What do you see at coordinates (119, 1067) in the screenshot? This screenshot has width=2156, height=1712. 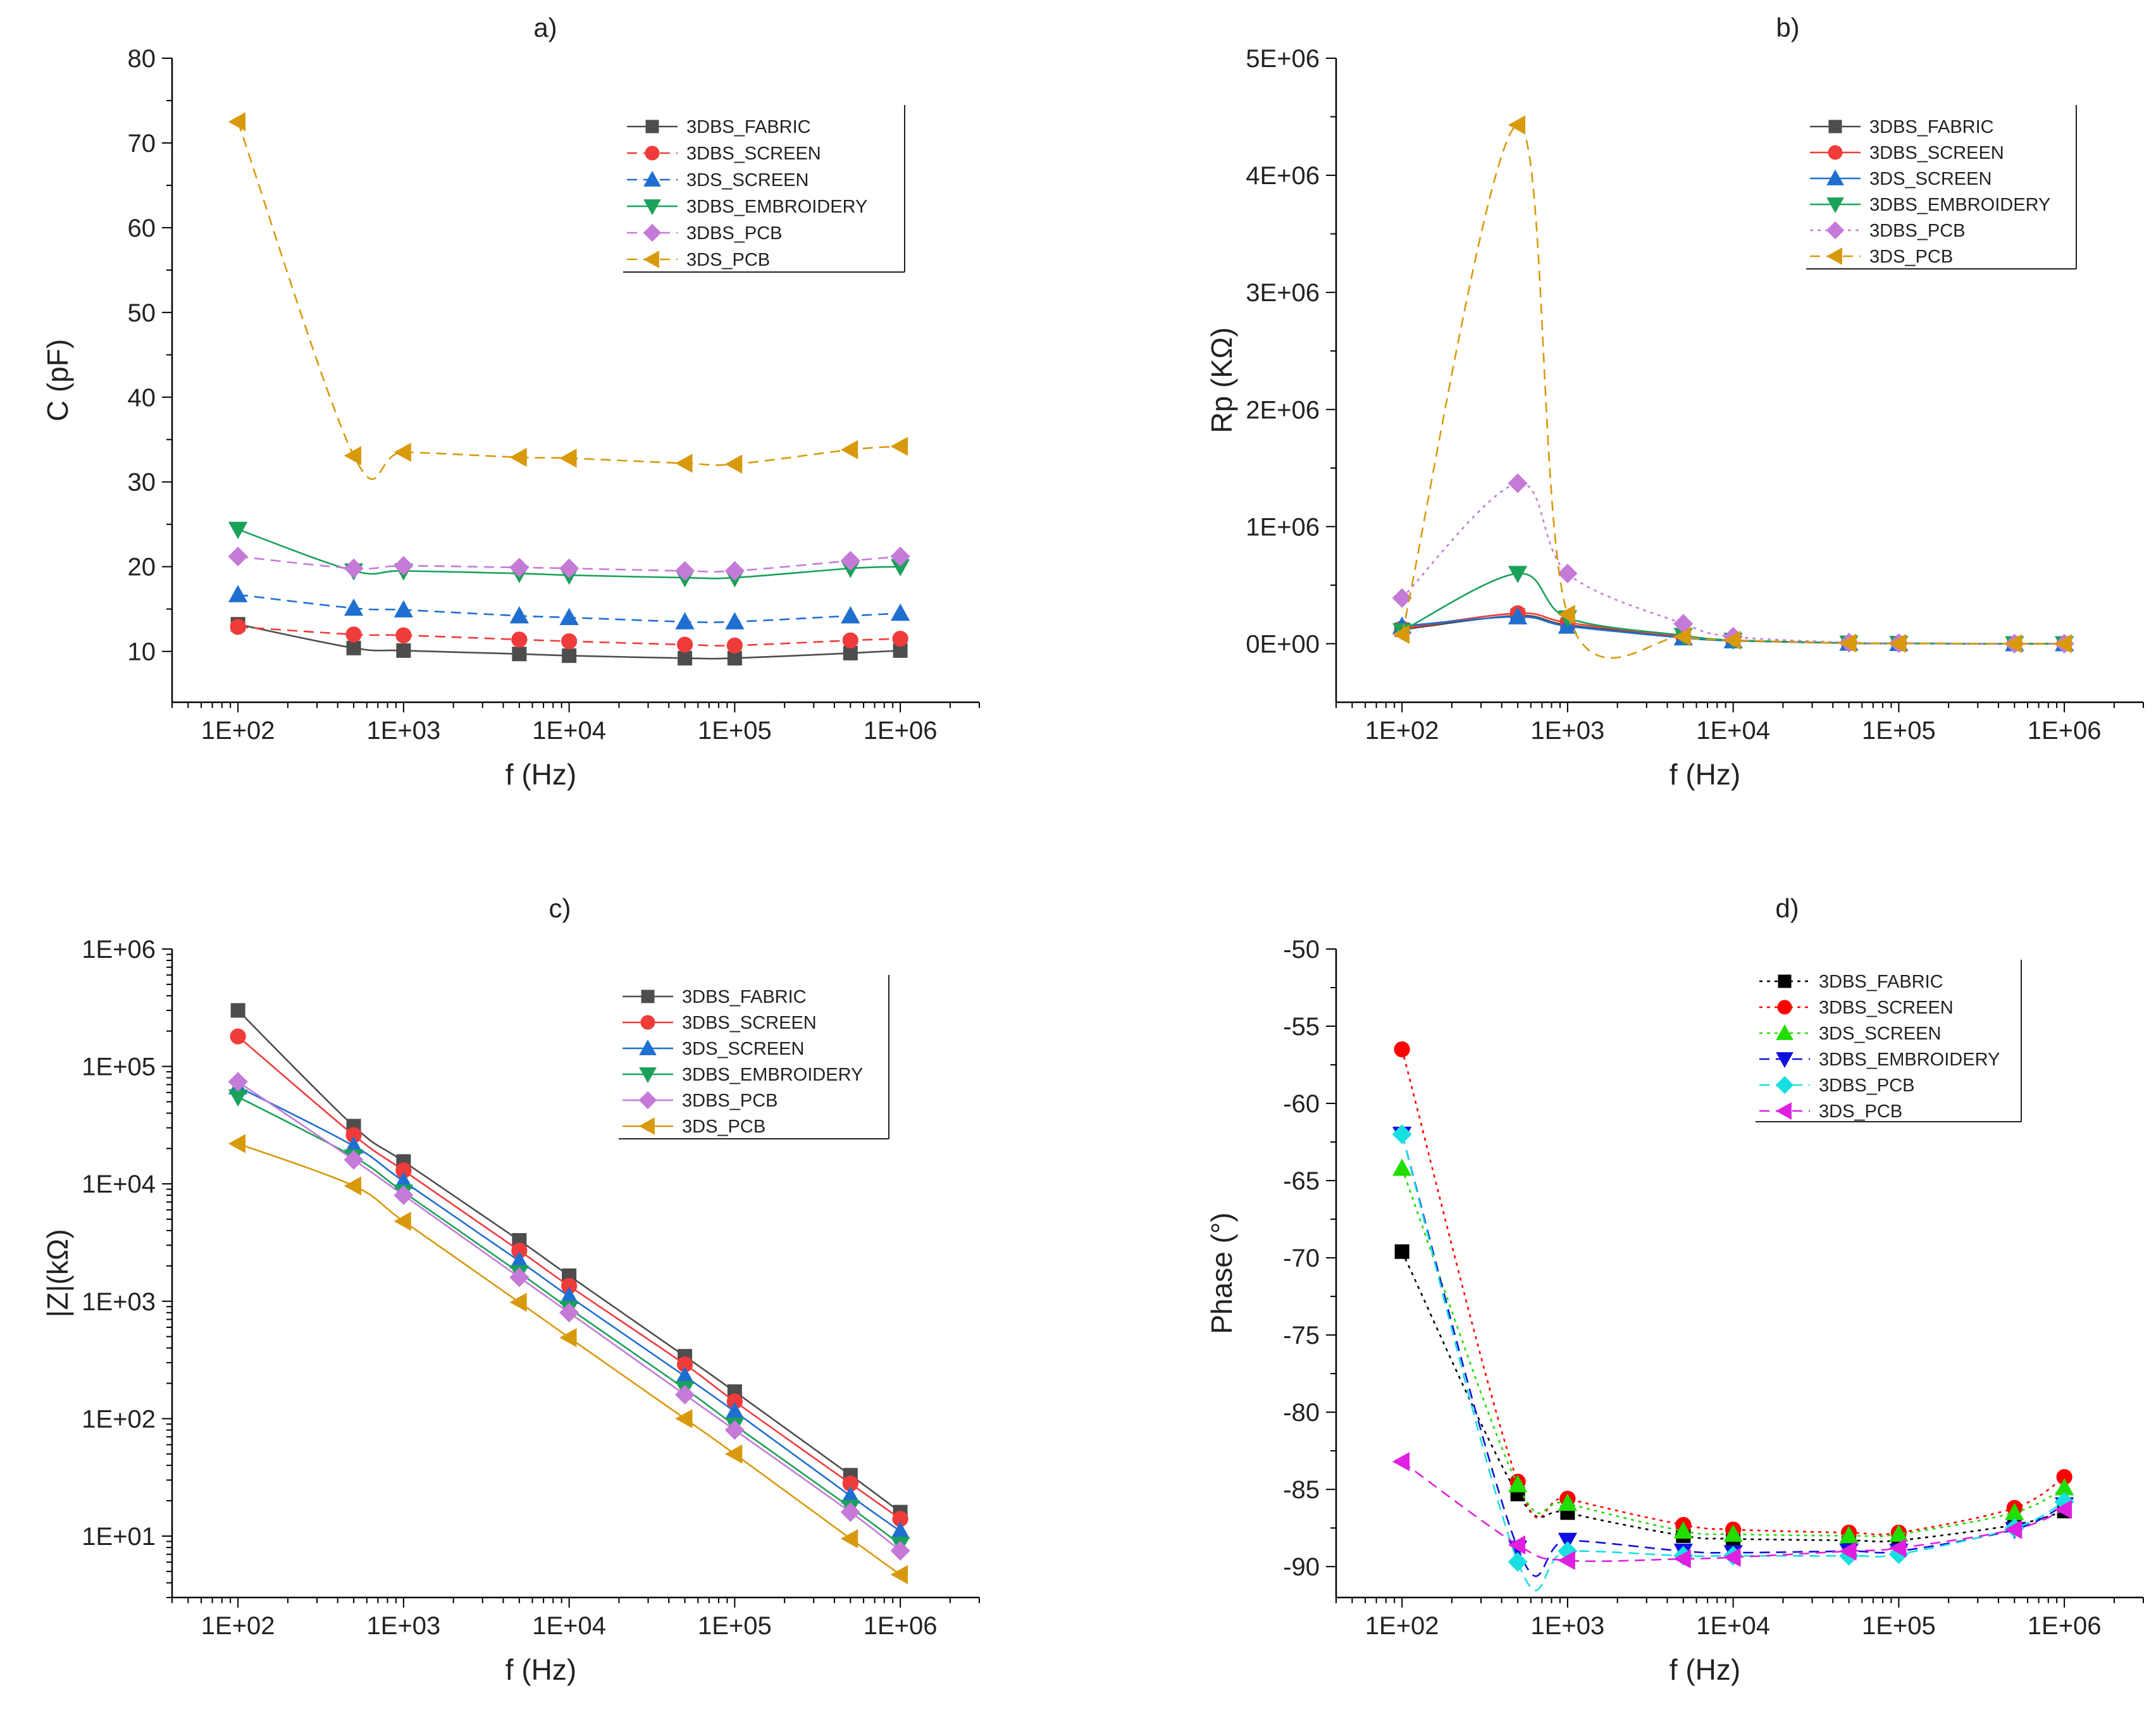 I see `y-tick-label: 1E+05` at bounding box center [119, 1067].